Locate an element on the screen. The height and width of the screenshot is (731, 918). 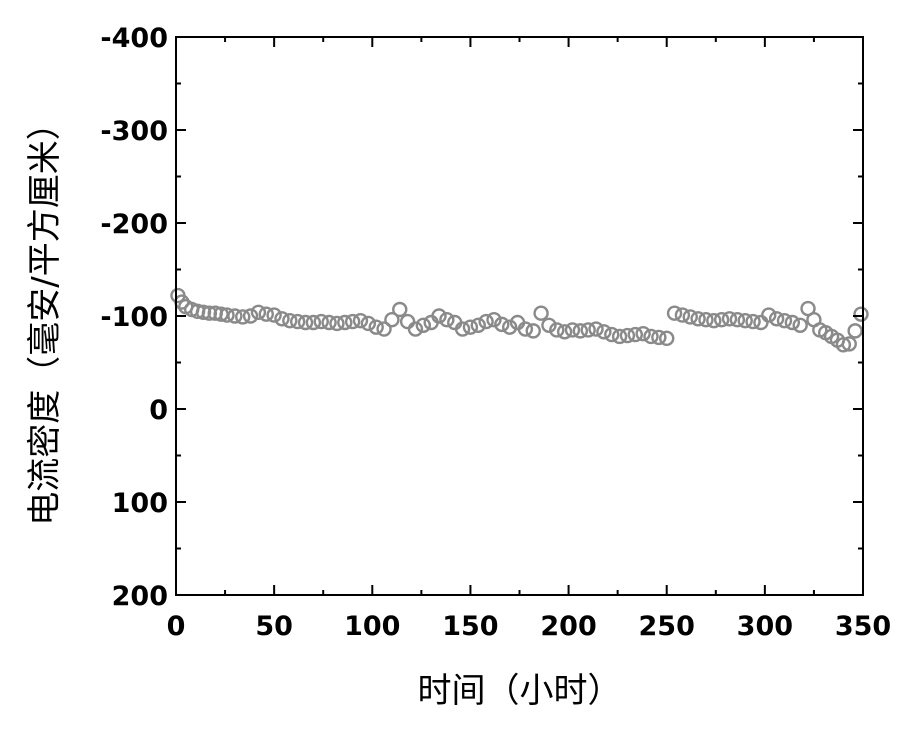
x-tick-label: 300 is located at coordinates (765, 626).